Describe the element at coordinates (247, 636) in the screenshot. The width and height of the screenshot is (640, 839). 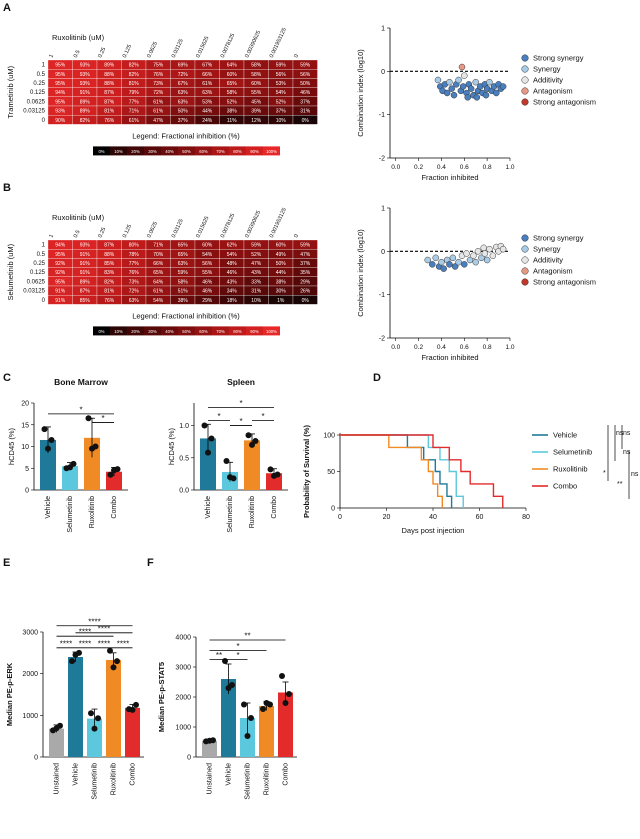
I see `significance-label: **` at that location.